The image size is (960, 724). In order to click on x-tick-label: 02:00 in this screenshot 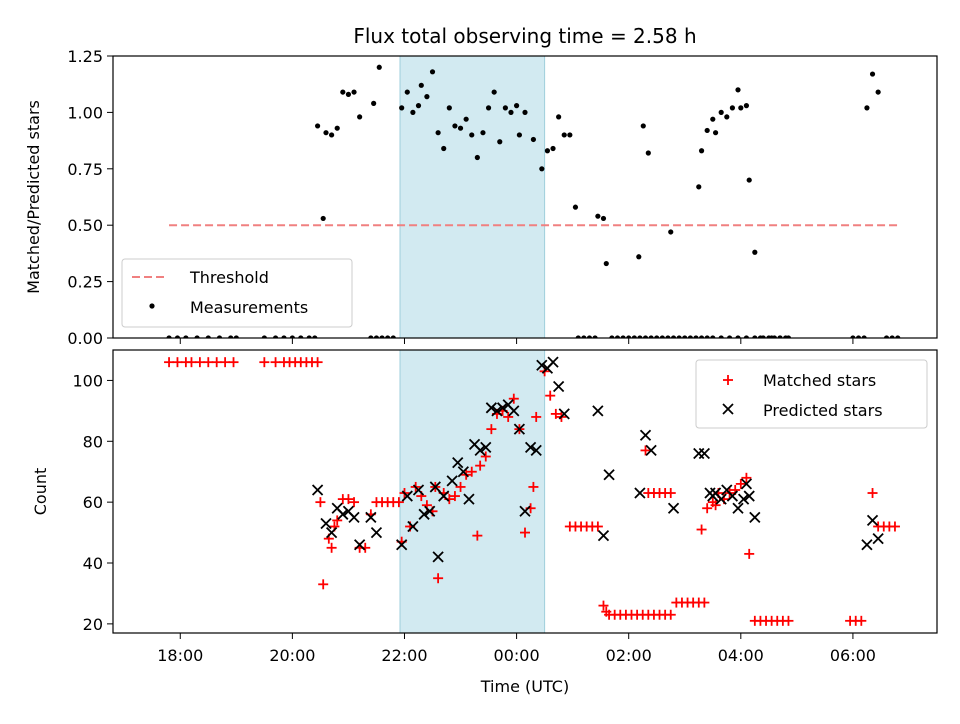, I will do `click(629, 655)`.